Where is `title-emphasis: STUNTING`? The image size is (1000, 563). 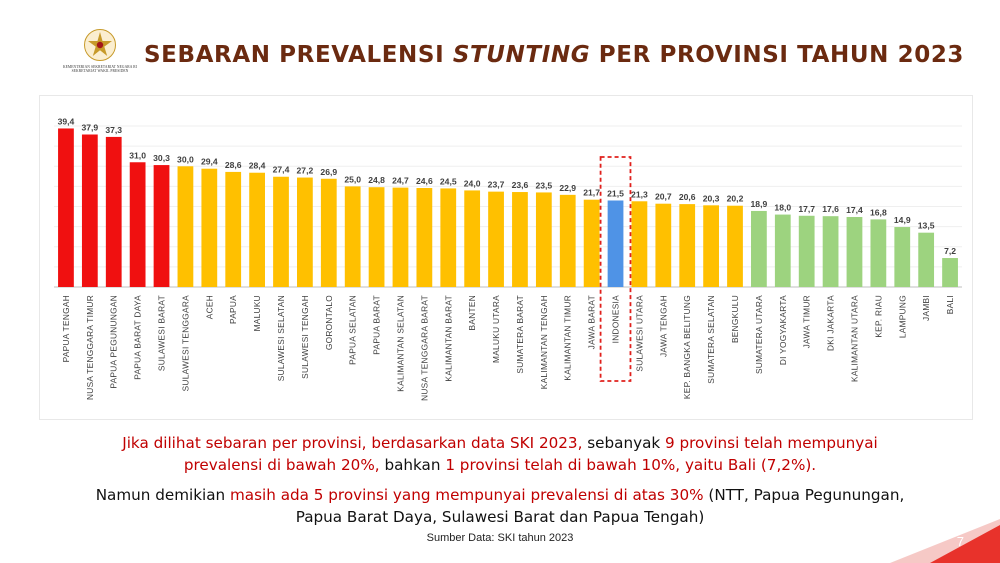 title-emphasis: STUNTING is located at coordinates (521, 55).